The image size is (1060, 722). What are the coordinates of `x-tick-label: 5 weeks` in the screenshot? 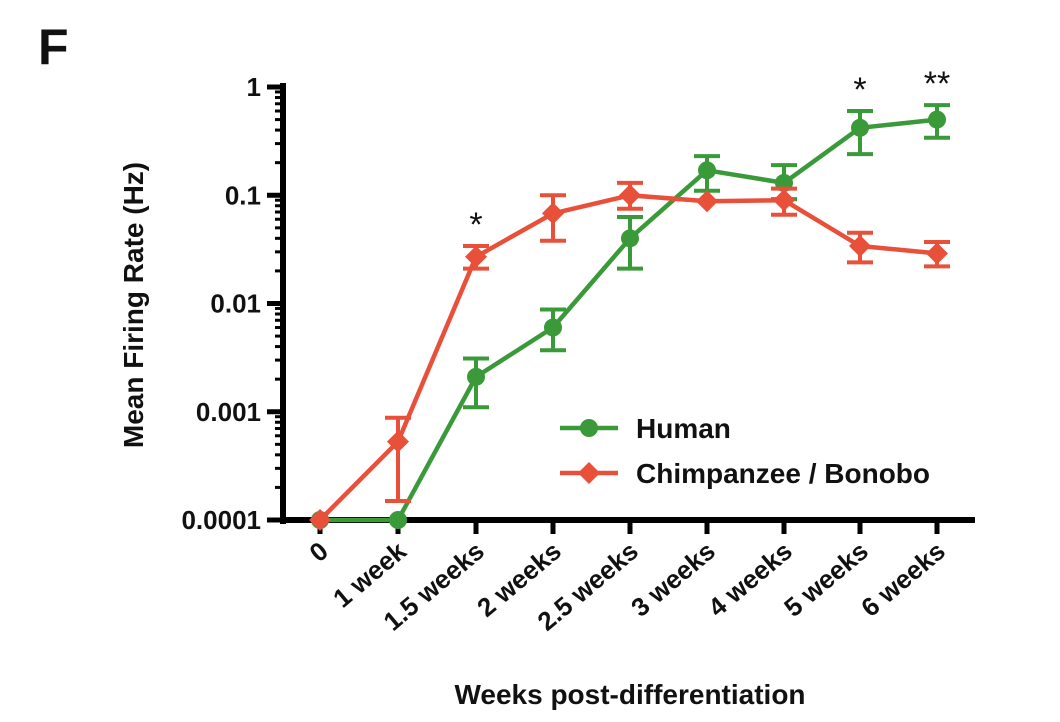 It's located at (826, 579).